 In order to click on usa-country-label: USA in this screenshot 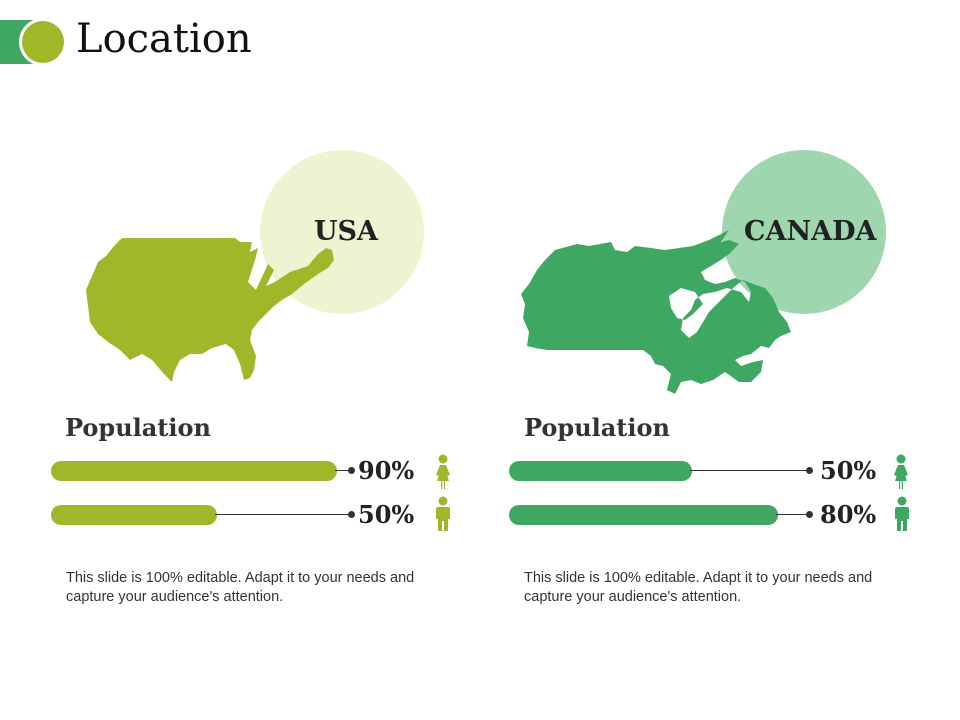, I will do `click(346, 231)`.